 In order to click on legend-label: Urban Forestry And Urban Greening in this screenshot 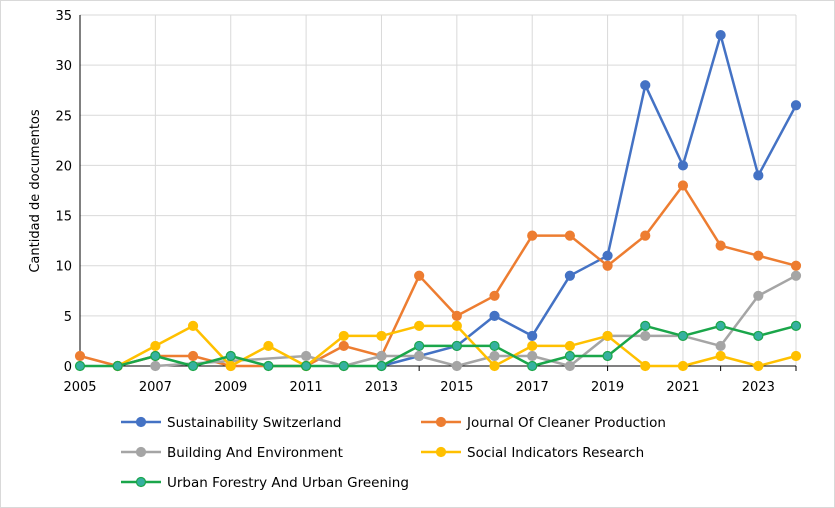, I will do `click(288, 483)`.